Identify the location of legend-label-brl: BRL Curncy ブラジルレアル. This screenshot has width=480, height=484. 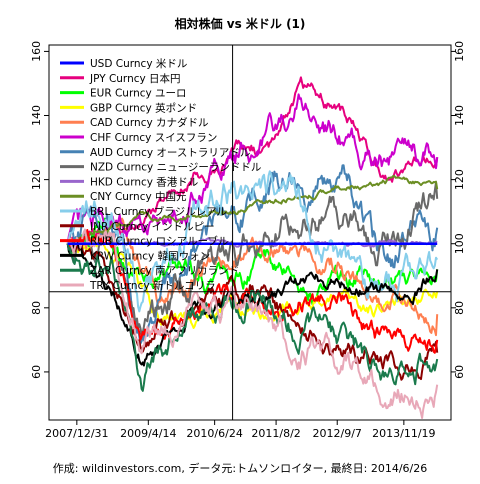
(158, 211).